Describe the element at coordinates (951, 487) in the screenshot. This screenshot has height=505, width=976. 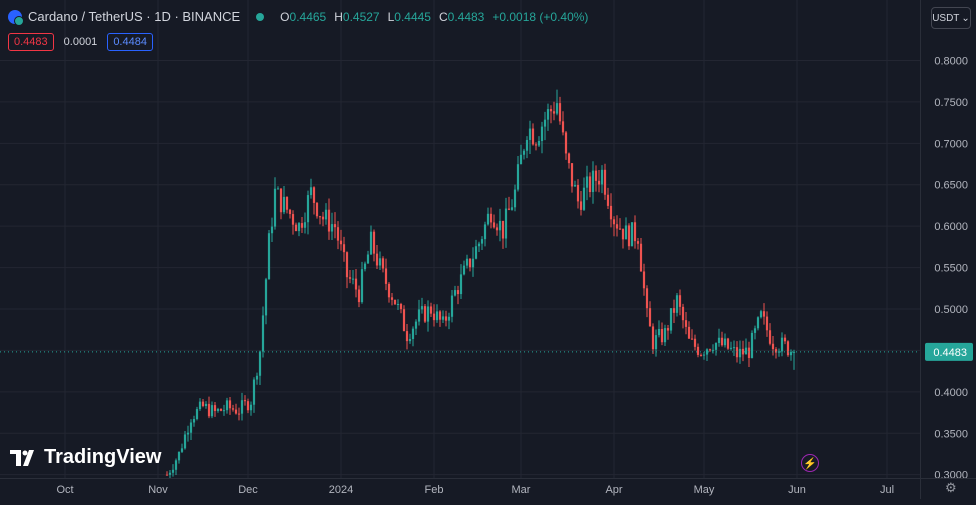
I see `gear-icon: ⚙` at that location.